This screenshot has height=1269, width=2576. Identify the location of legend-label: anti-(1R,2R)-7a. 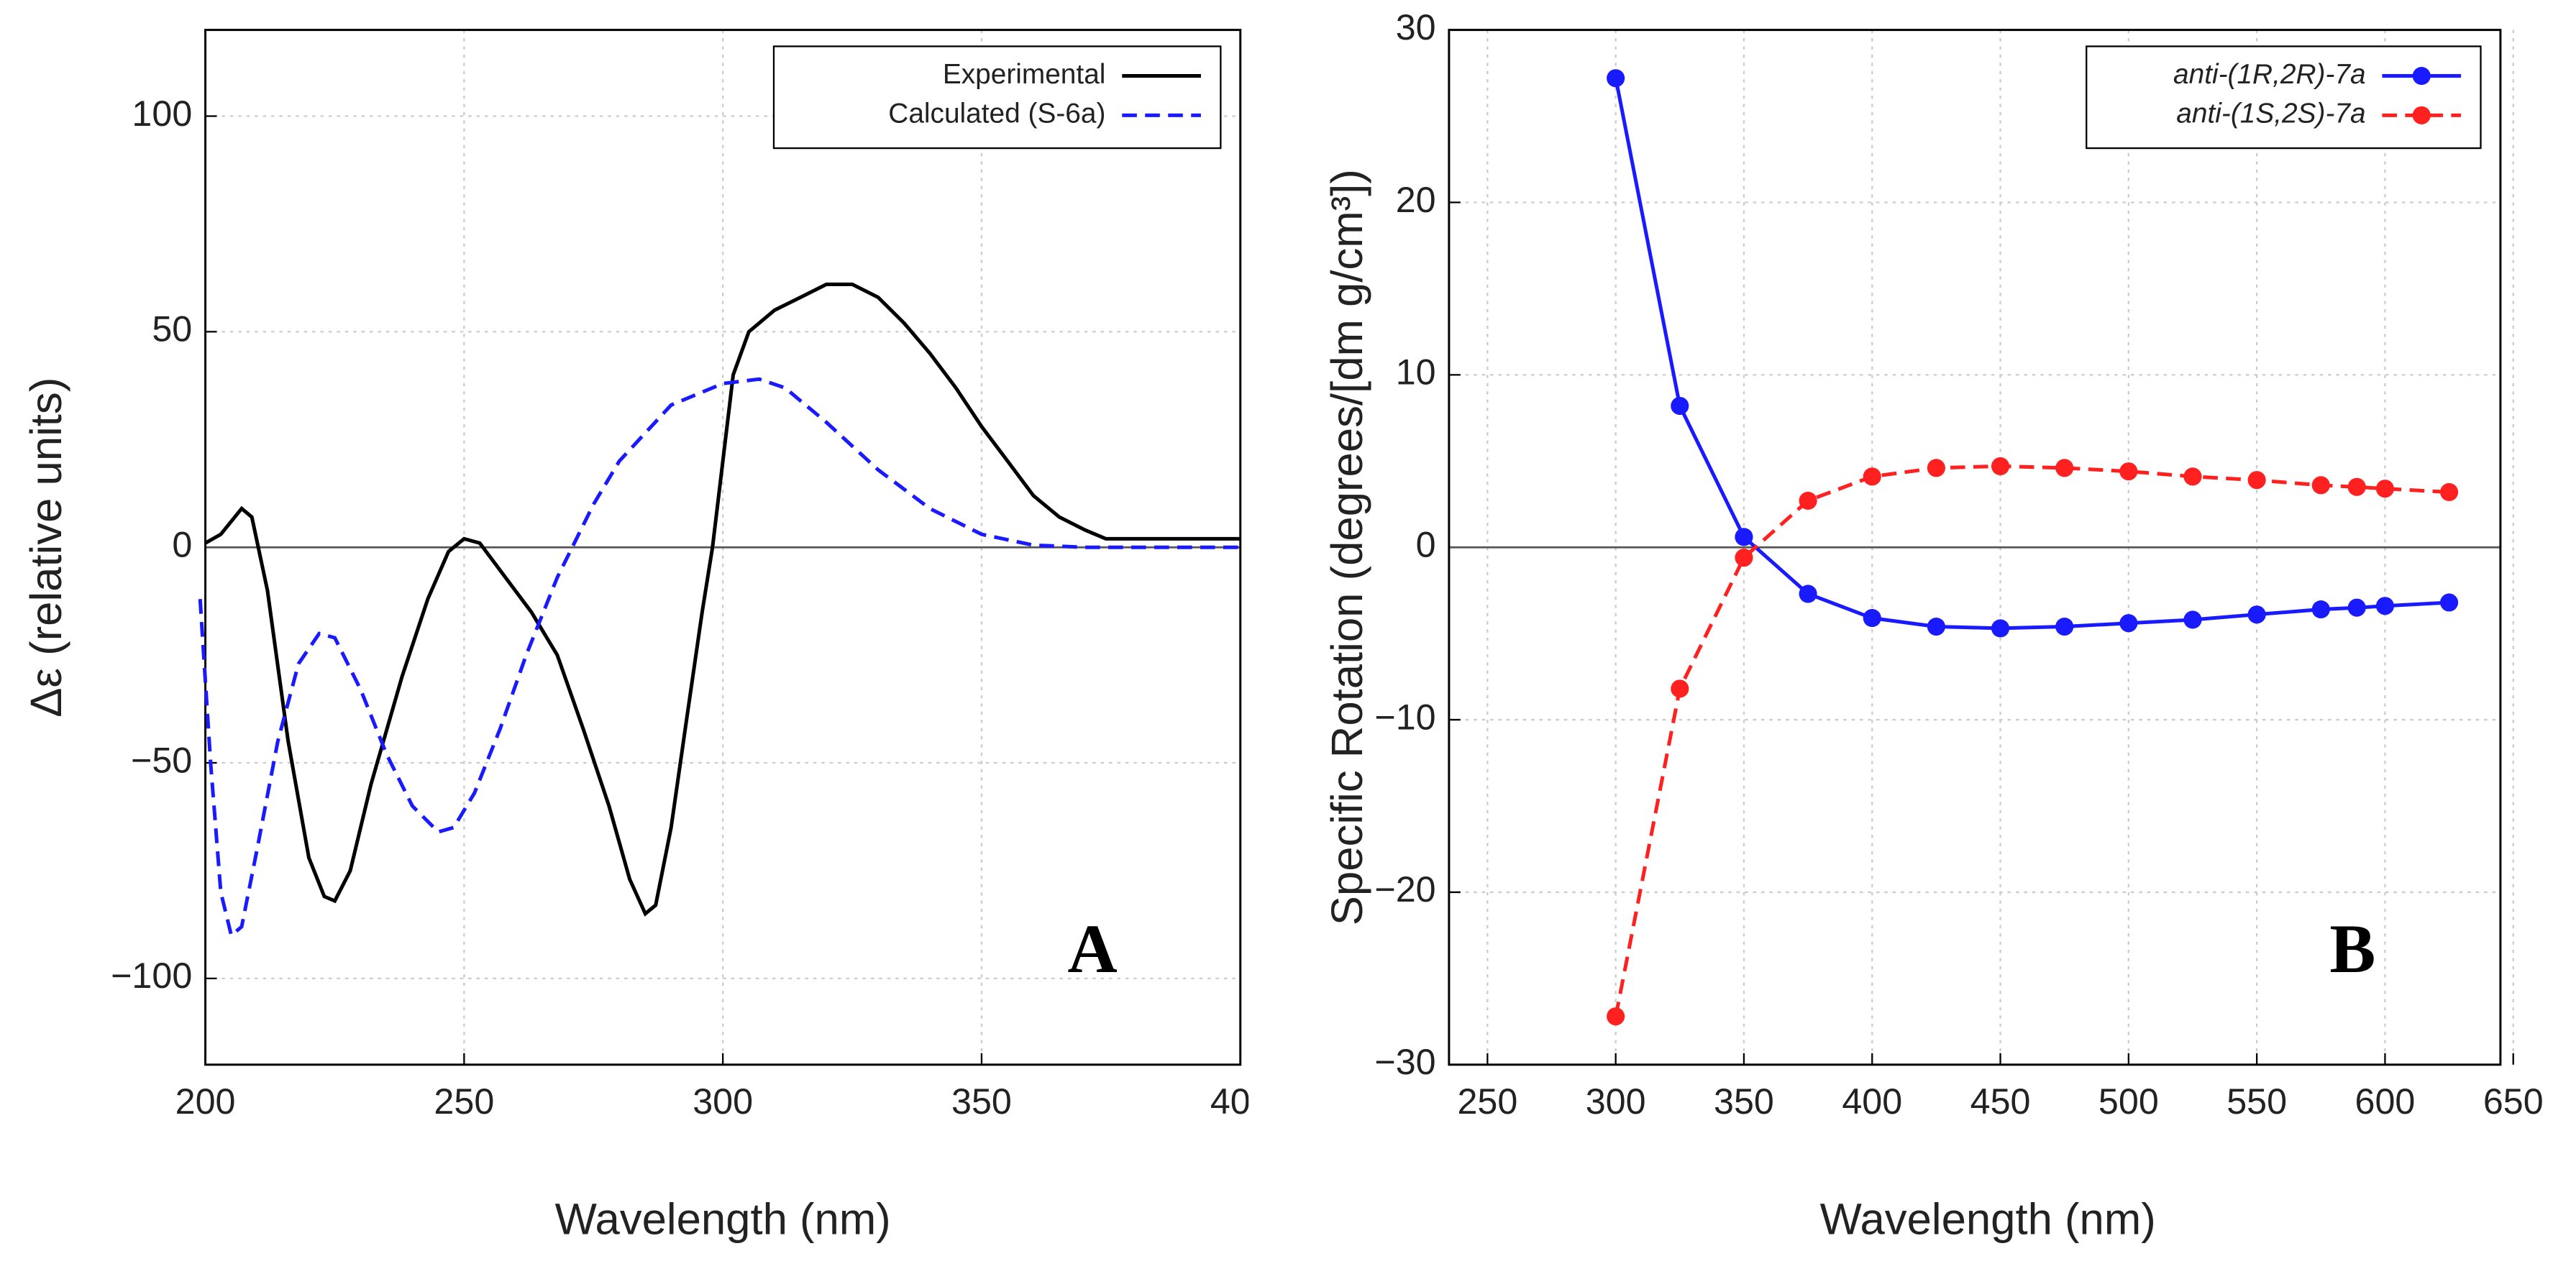
(2269, 74).